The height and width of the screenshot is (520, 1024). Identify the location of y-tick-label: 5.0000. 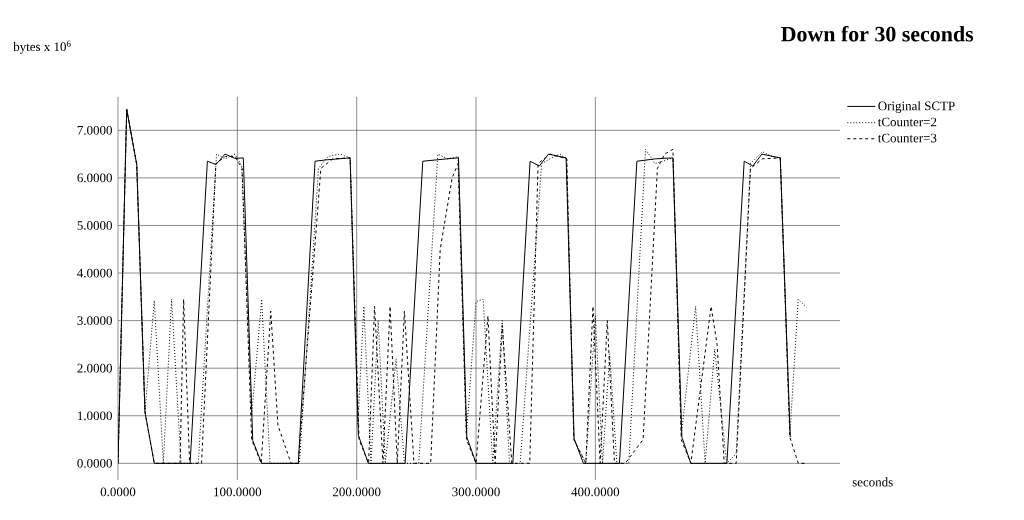
(94, 225).